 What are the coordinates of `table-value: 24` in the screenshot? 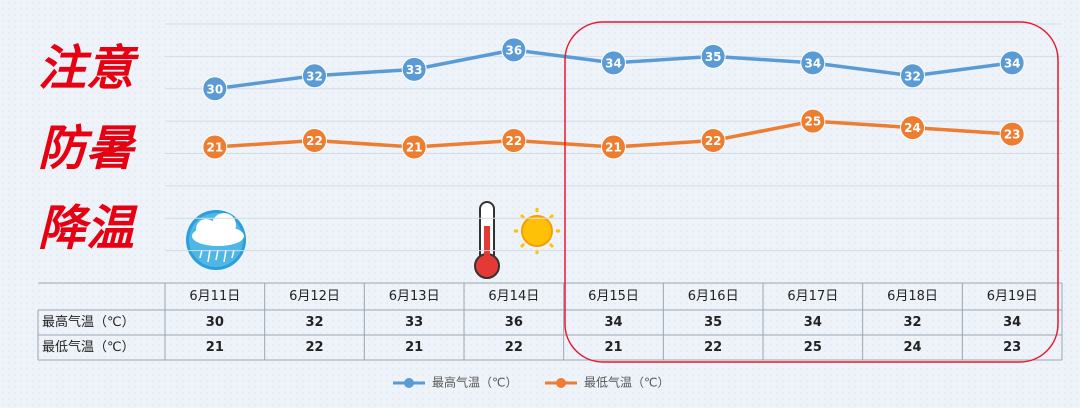 It's located at (912, 347).